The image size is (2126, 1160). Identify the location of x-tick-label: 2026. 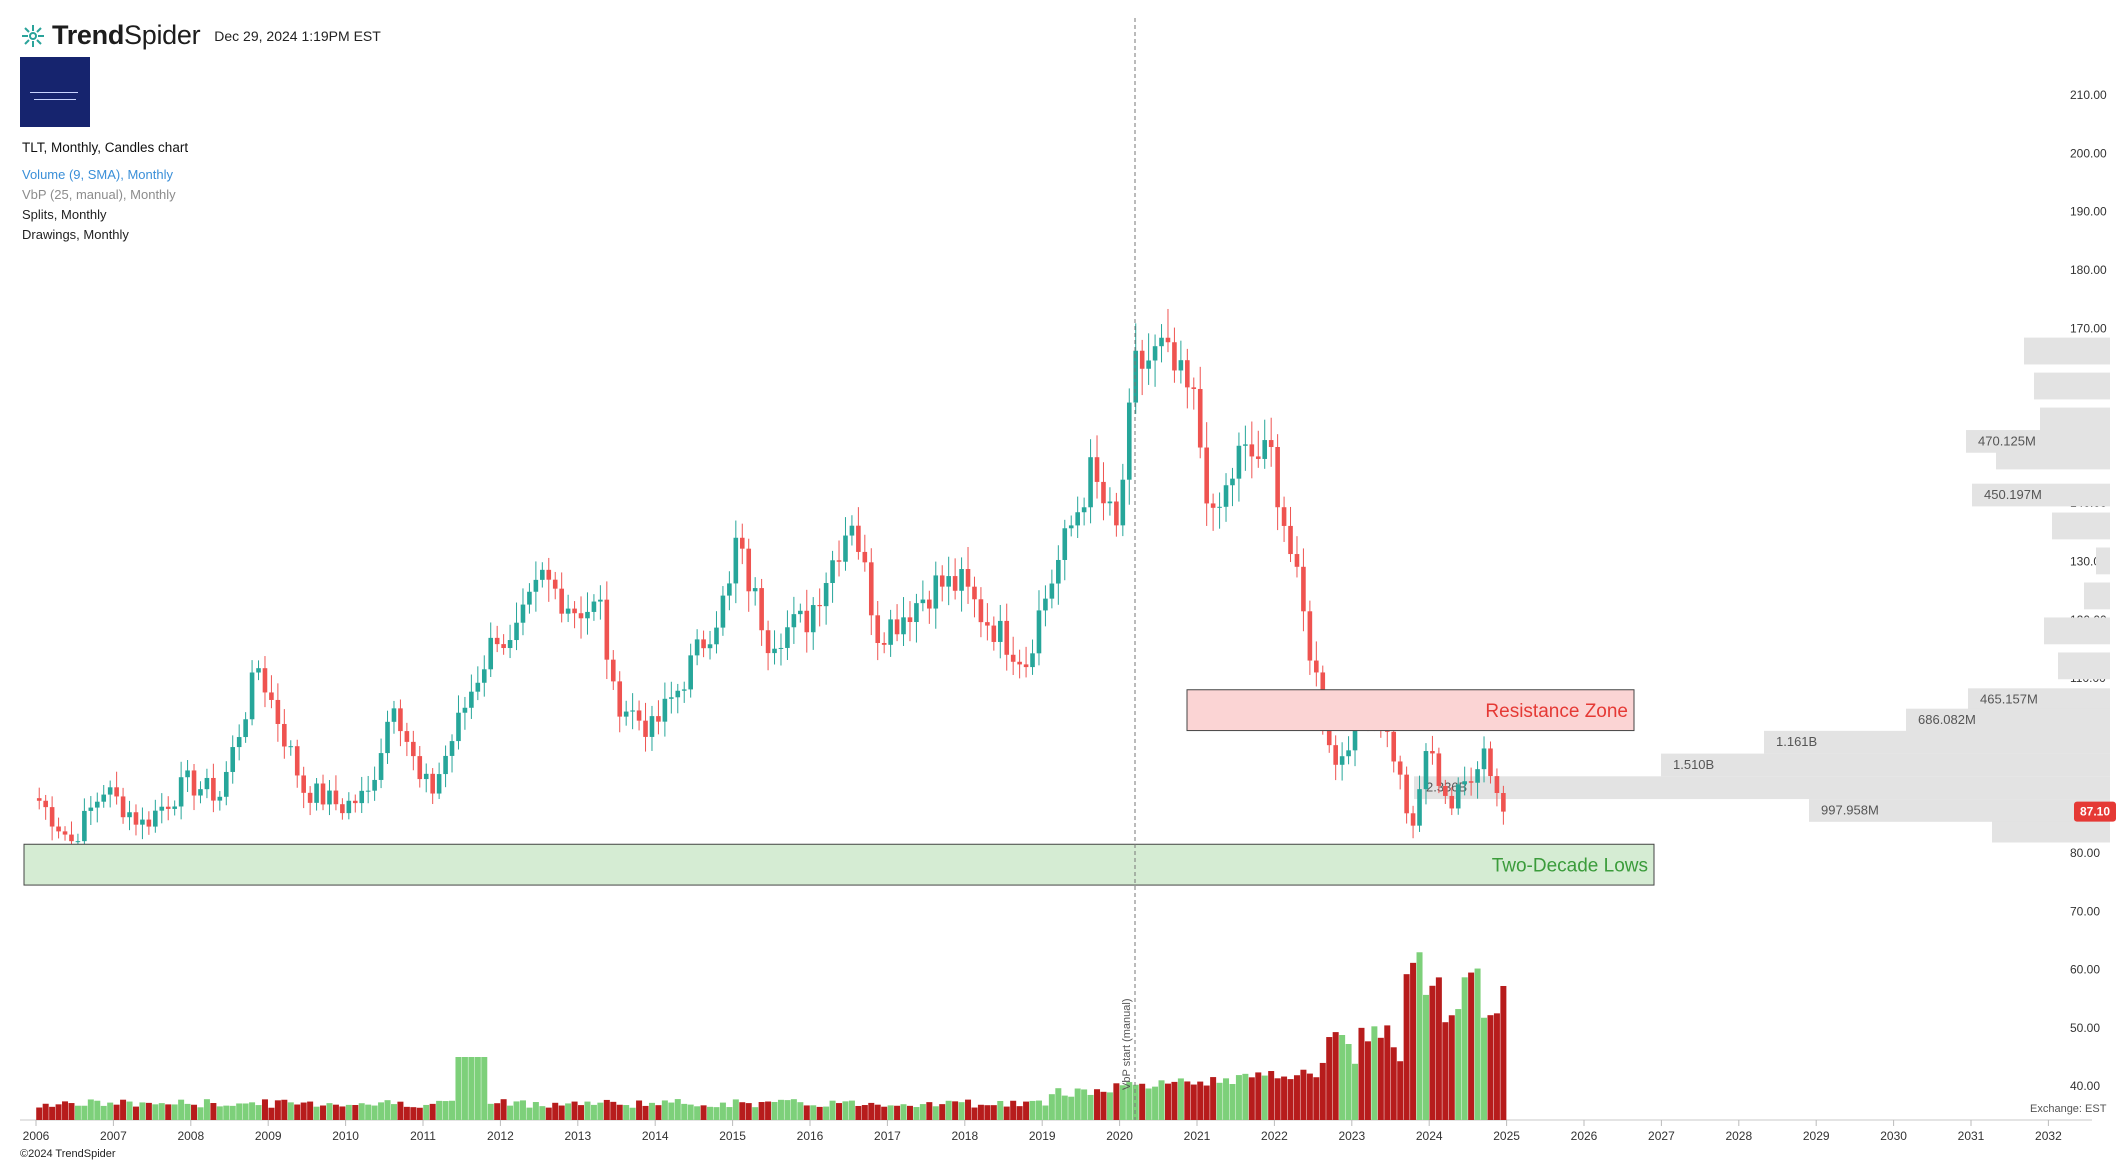
(1584, 1136).